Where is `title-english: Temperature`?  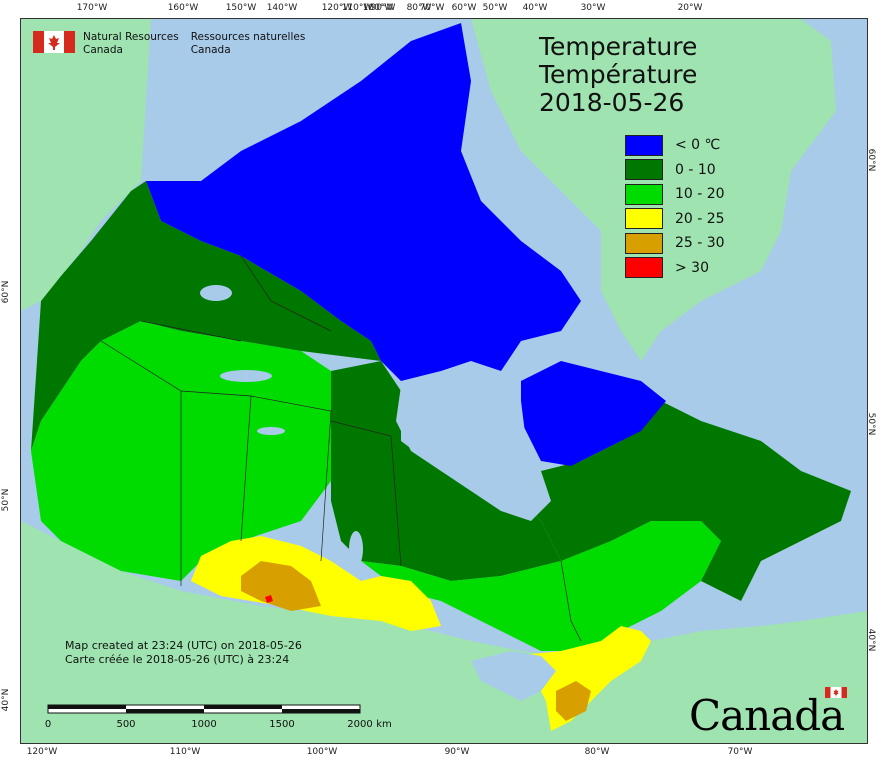
title-english: Temperature is located at coordinates (618, 46).